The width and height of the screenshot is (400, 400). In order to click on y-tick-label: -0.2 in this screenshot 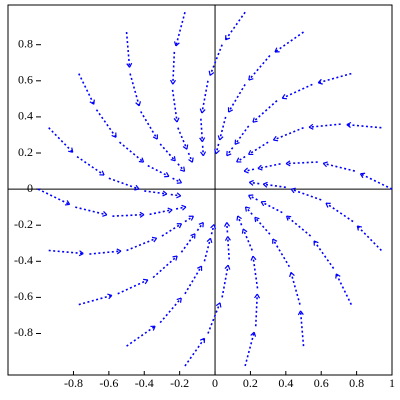, I will do `click(23, 224)`.